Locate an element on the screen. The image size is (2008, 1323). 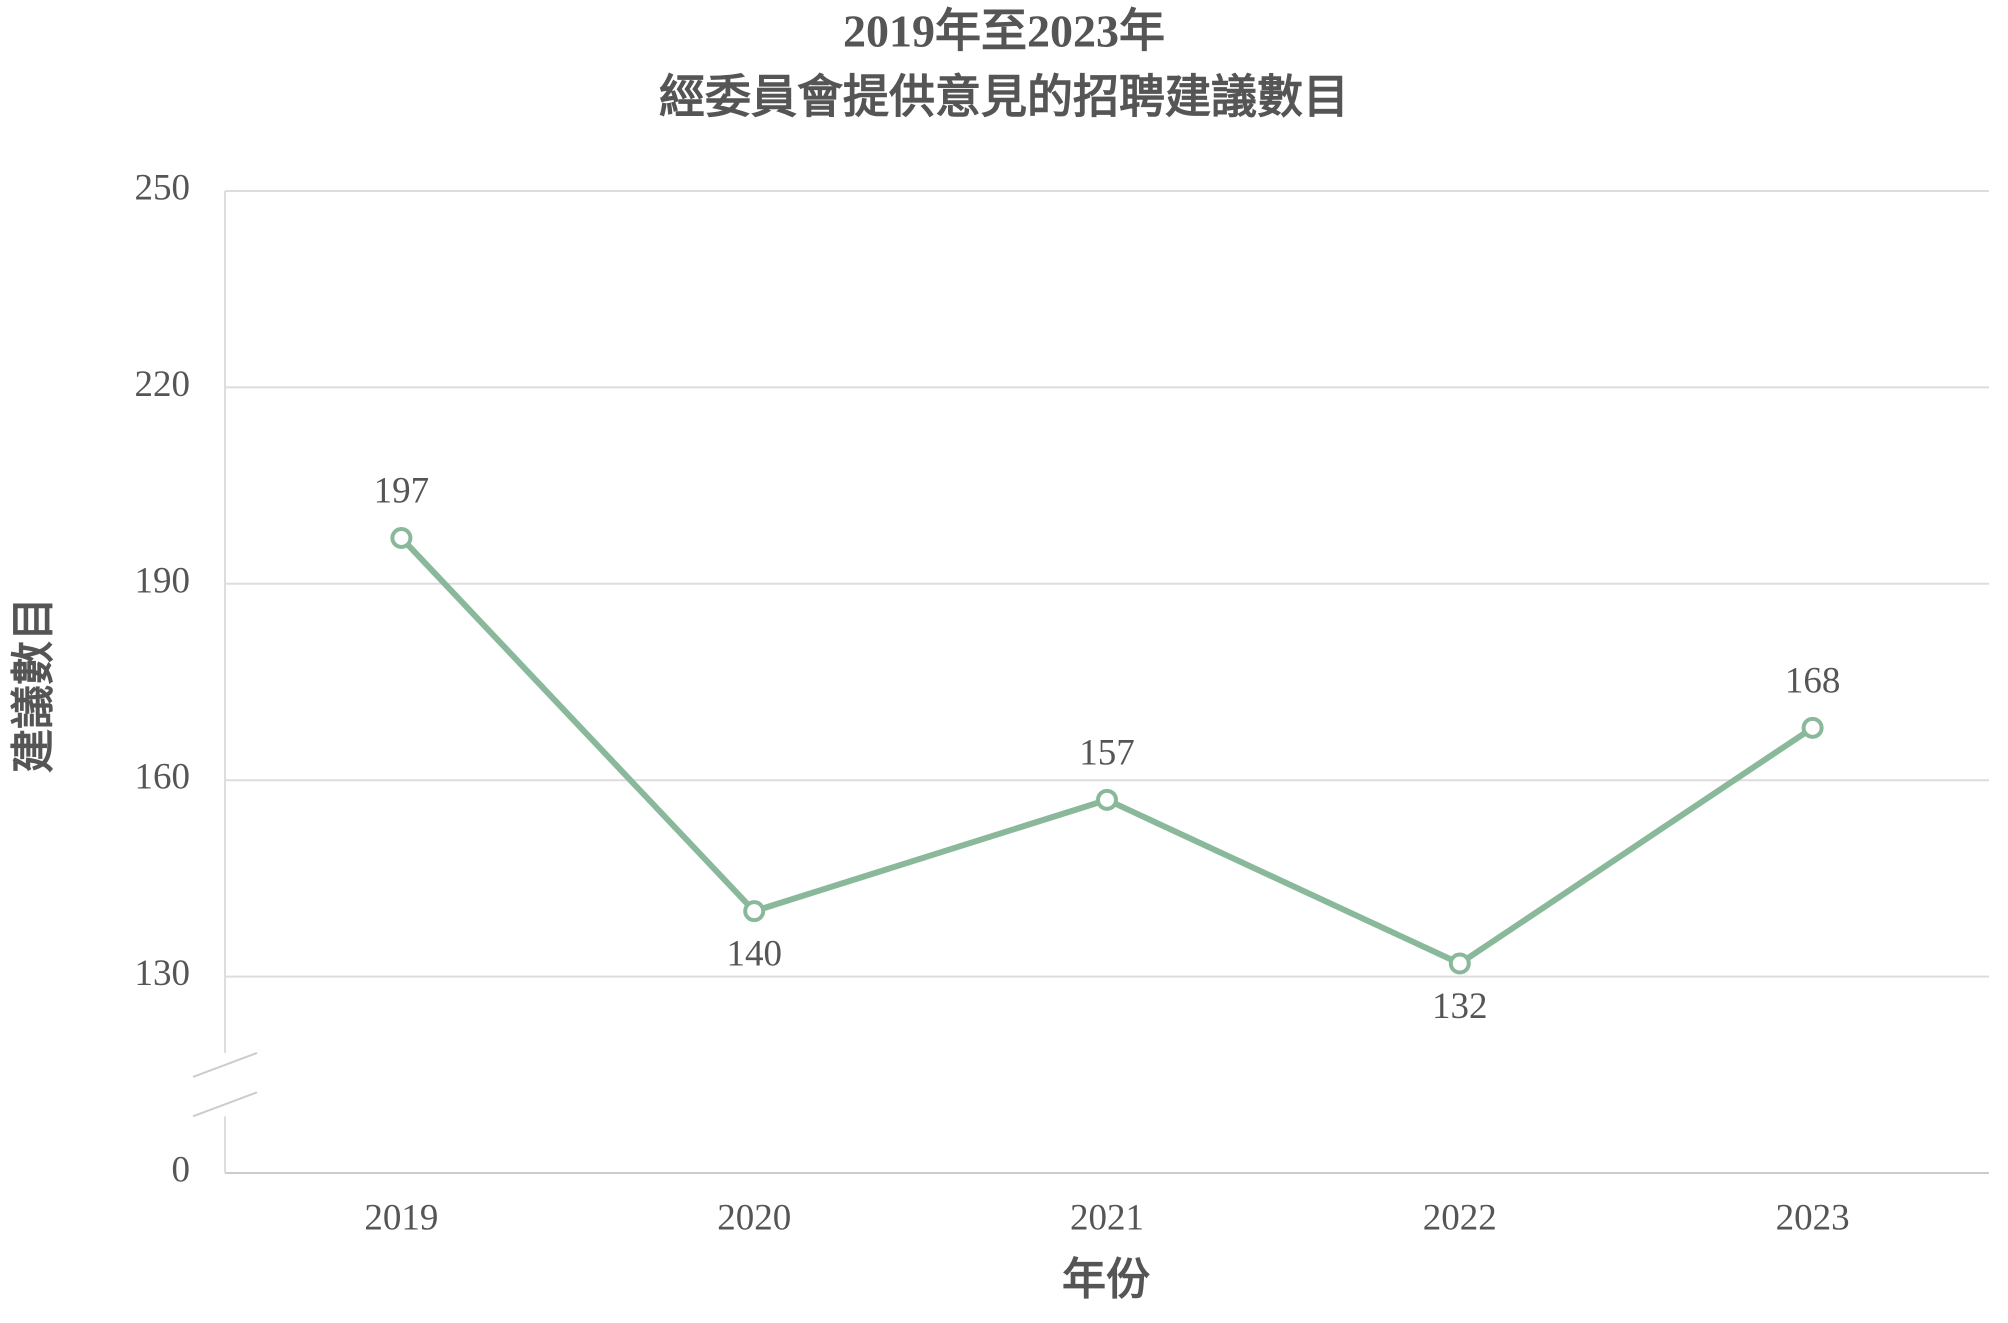
x-axis-title: 年份 is located at coordinates (1106, 1279).